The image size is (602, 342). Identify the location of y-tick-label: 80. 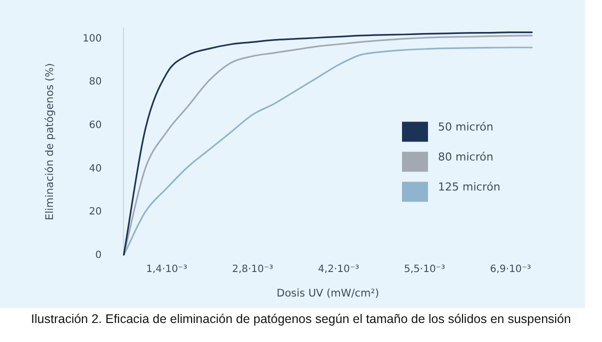
(95, 82).